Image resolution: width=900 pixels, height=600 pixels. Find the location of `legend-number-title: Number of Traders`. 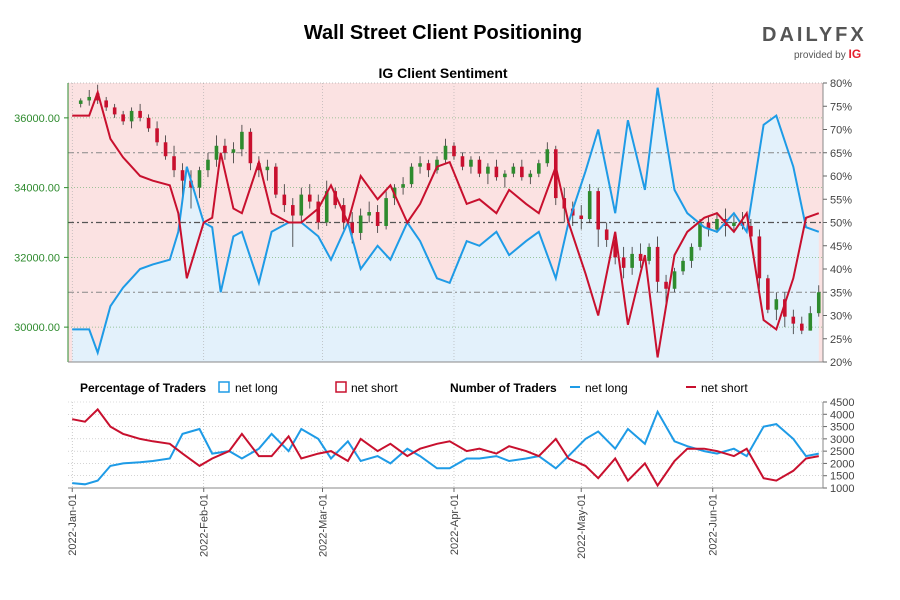

legend-number-title: Number of Traders is located at coordinates (503, 388).